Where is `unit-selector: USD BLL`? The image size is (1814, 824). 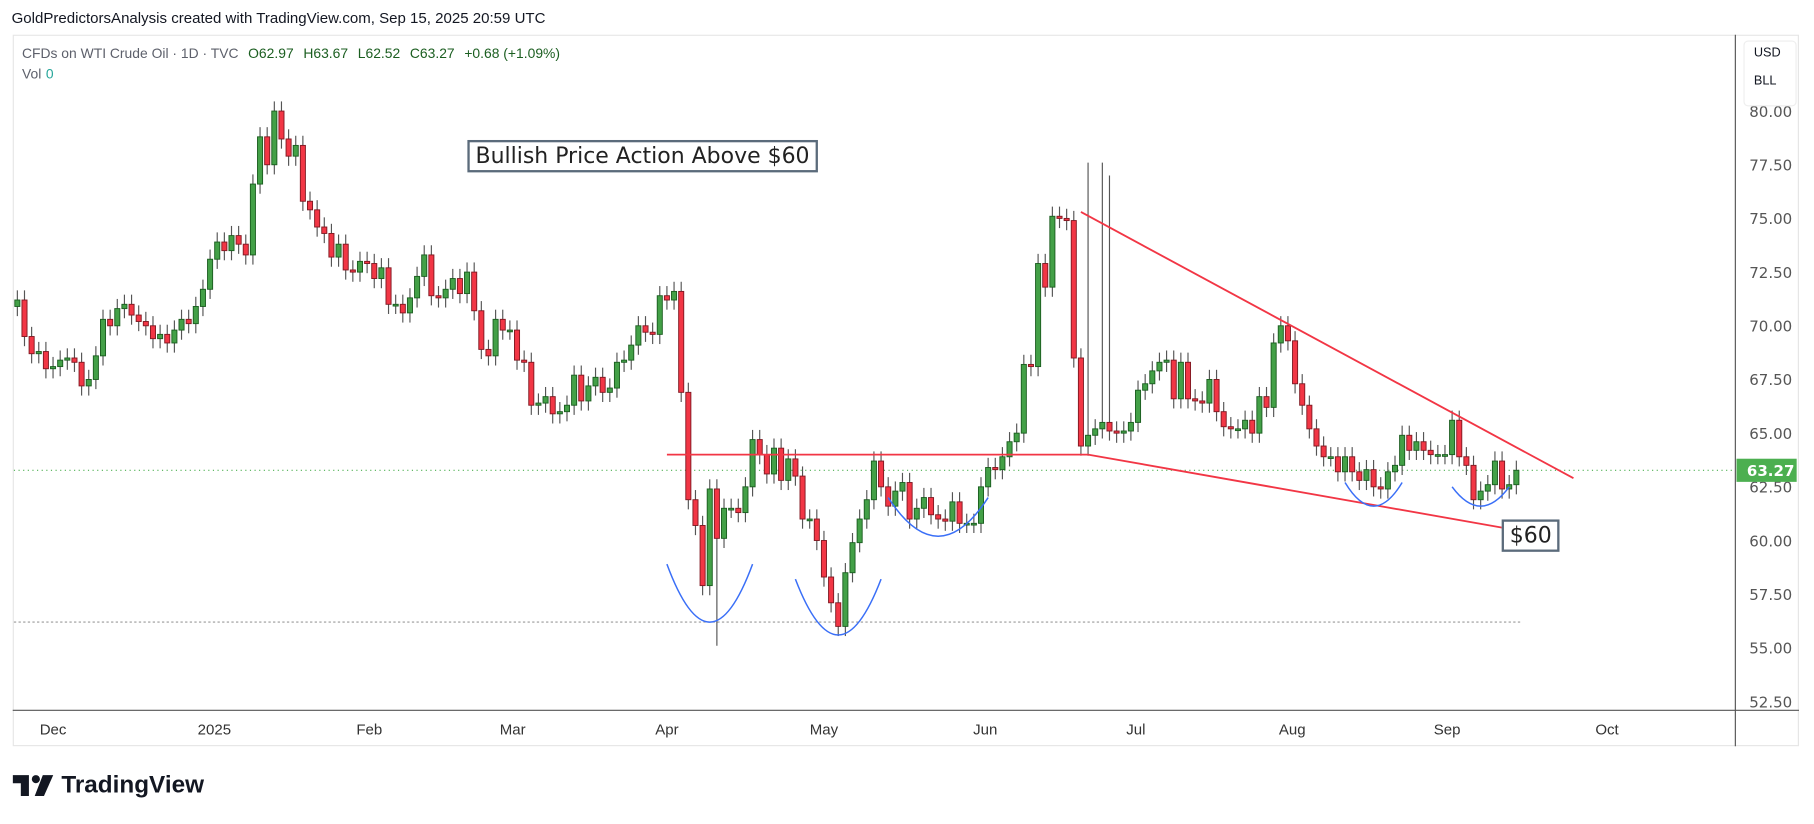
unit-selector: USD BLL is located at coordinates (1770, 73).